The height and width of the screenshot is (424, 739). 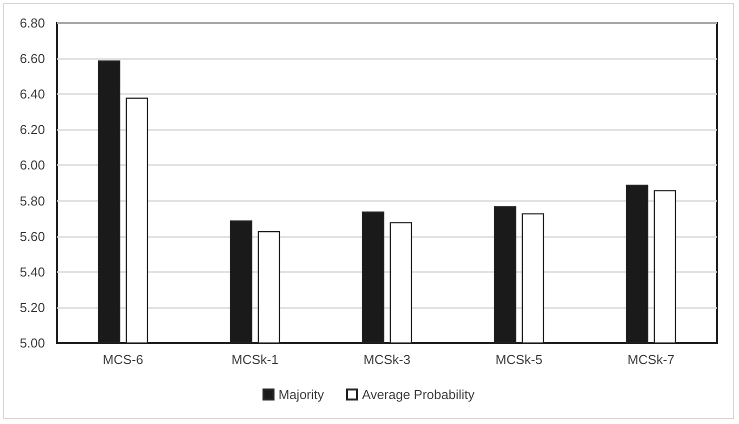 I want to click on x-tick-label: MCS-6, so click(x=123, y=359).